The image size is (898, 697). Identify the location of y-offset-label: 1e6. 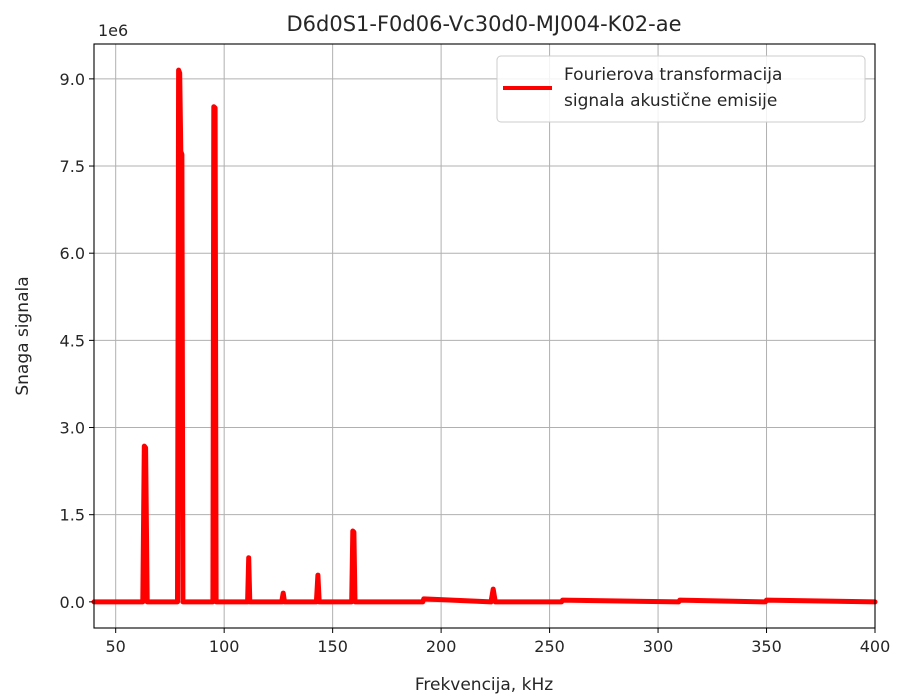
(113, 30).